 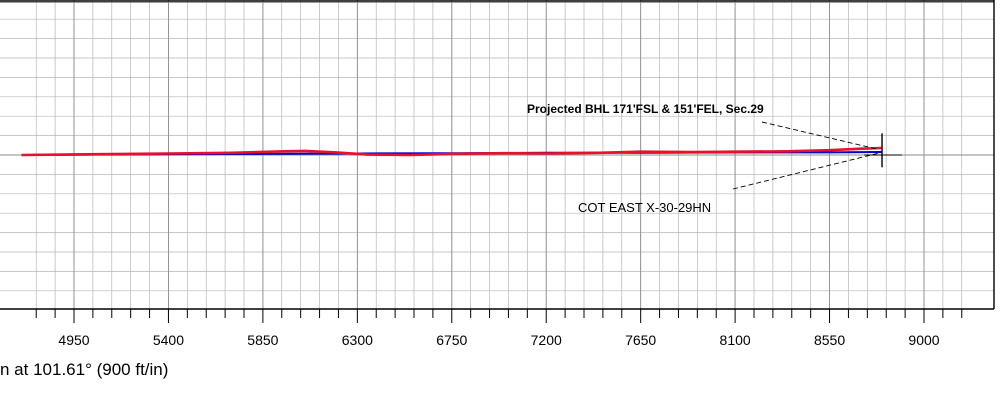 I want to click on actual-wellbore-line, so click(x=452, y=151).